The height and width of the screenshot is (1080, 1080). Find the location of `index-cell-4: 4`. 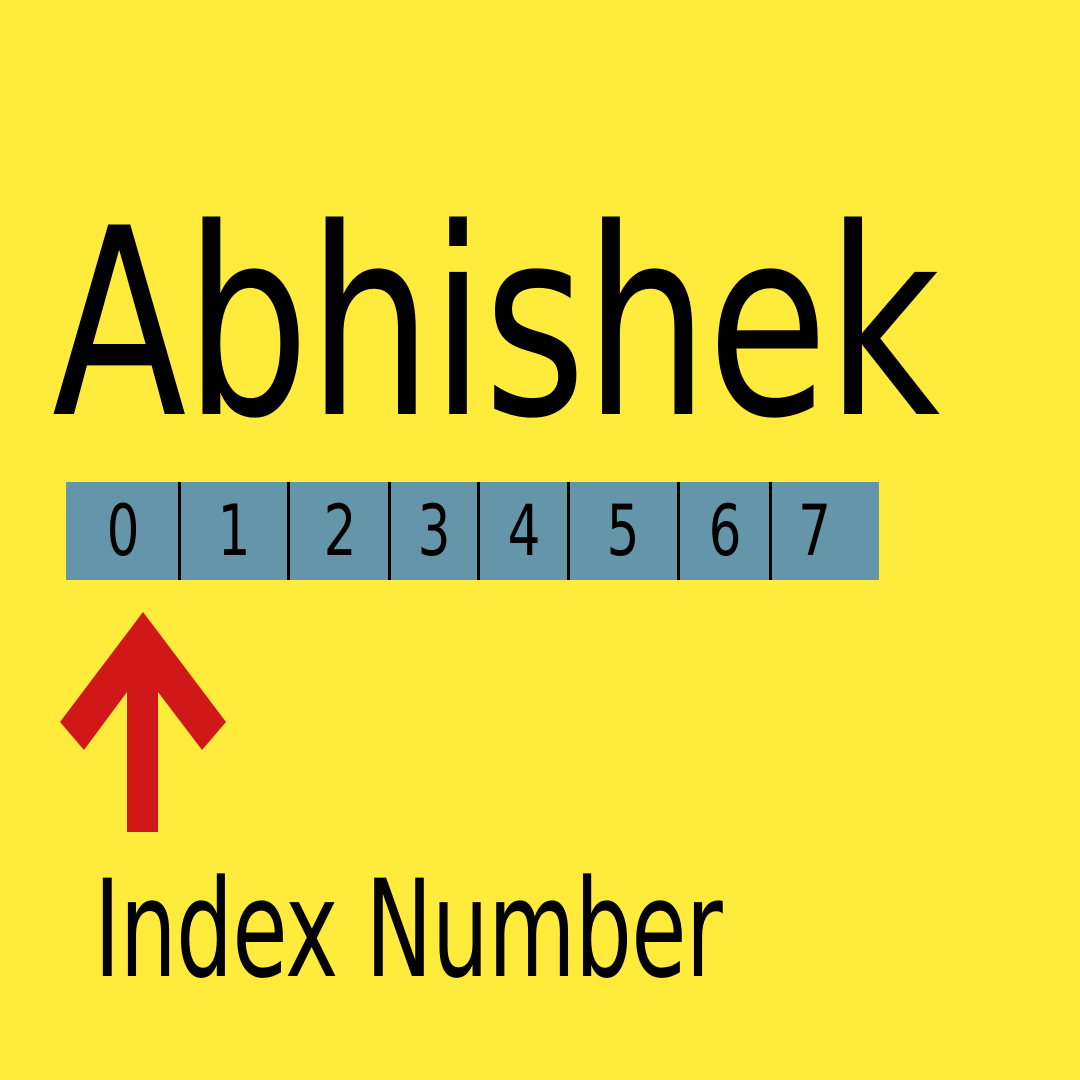

index-cell-4: 4 is located at coordinates (524, 531).